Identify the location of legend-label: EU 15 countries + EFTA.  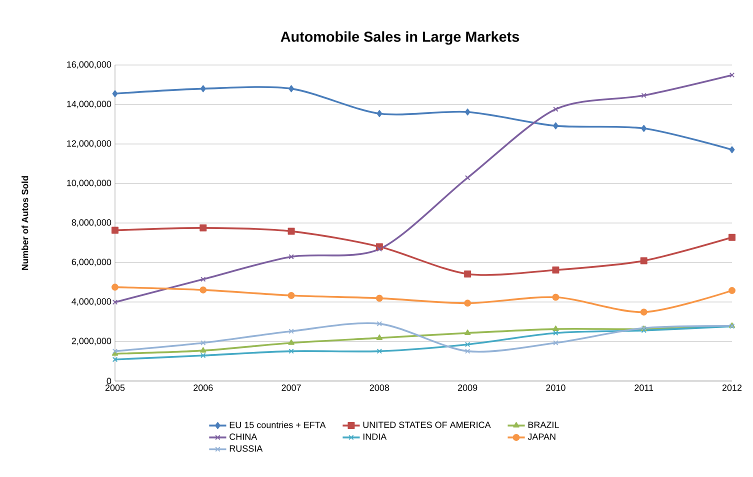
(278, 425).